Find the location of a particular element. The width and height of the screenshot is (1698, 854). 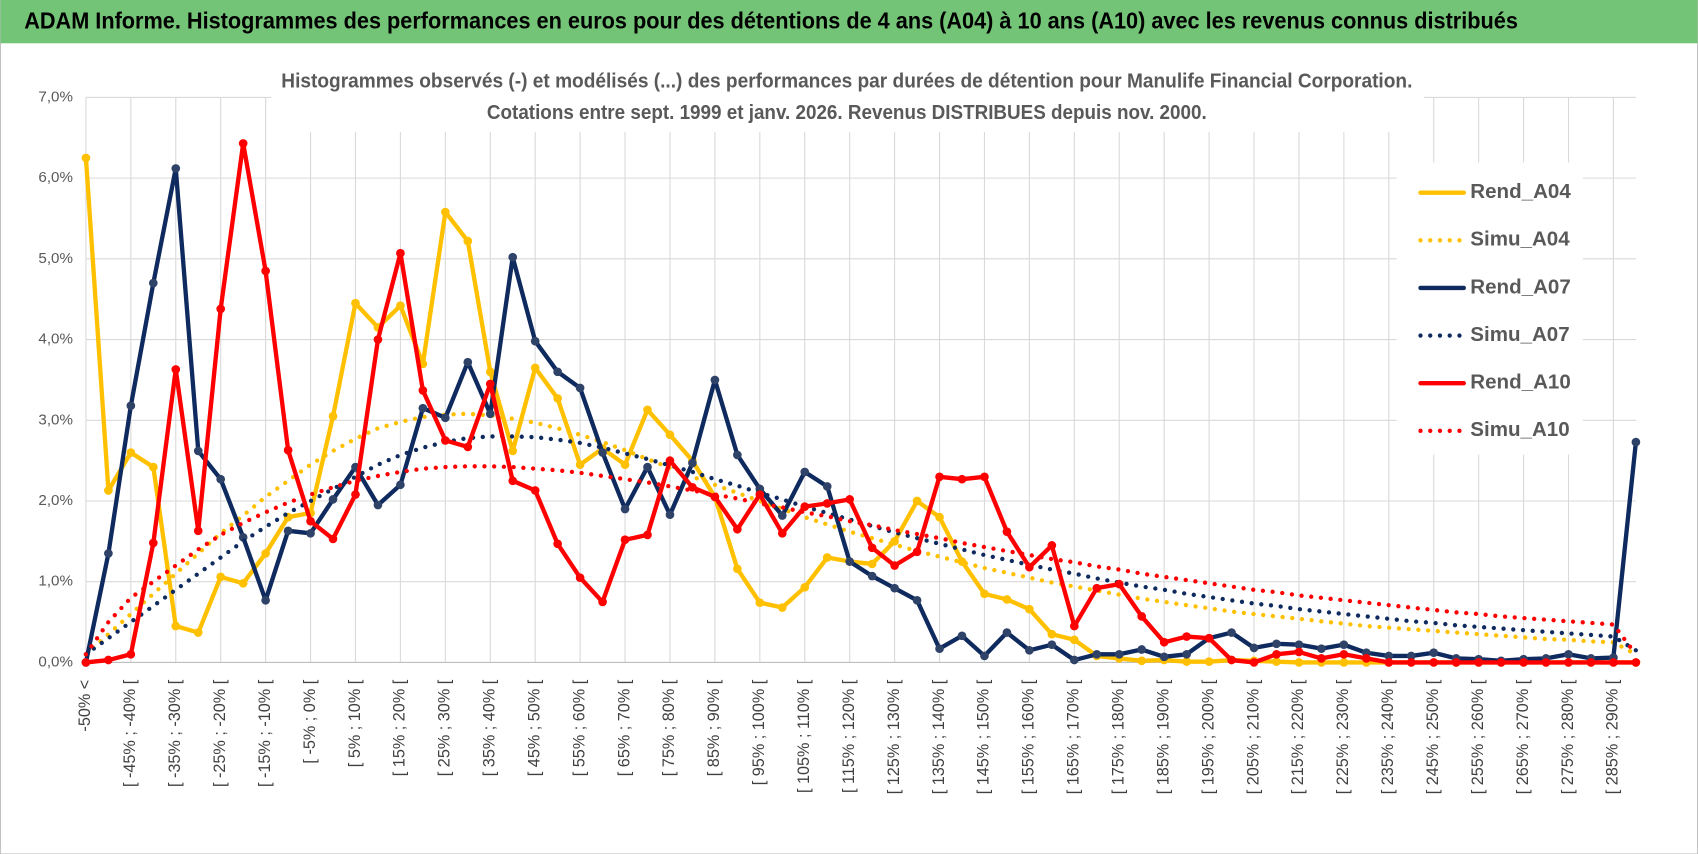

x-tick-label: [ 135% ; 140% [ is located at coordinates (939, 736).